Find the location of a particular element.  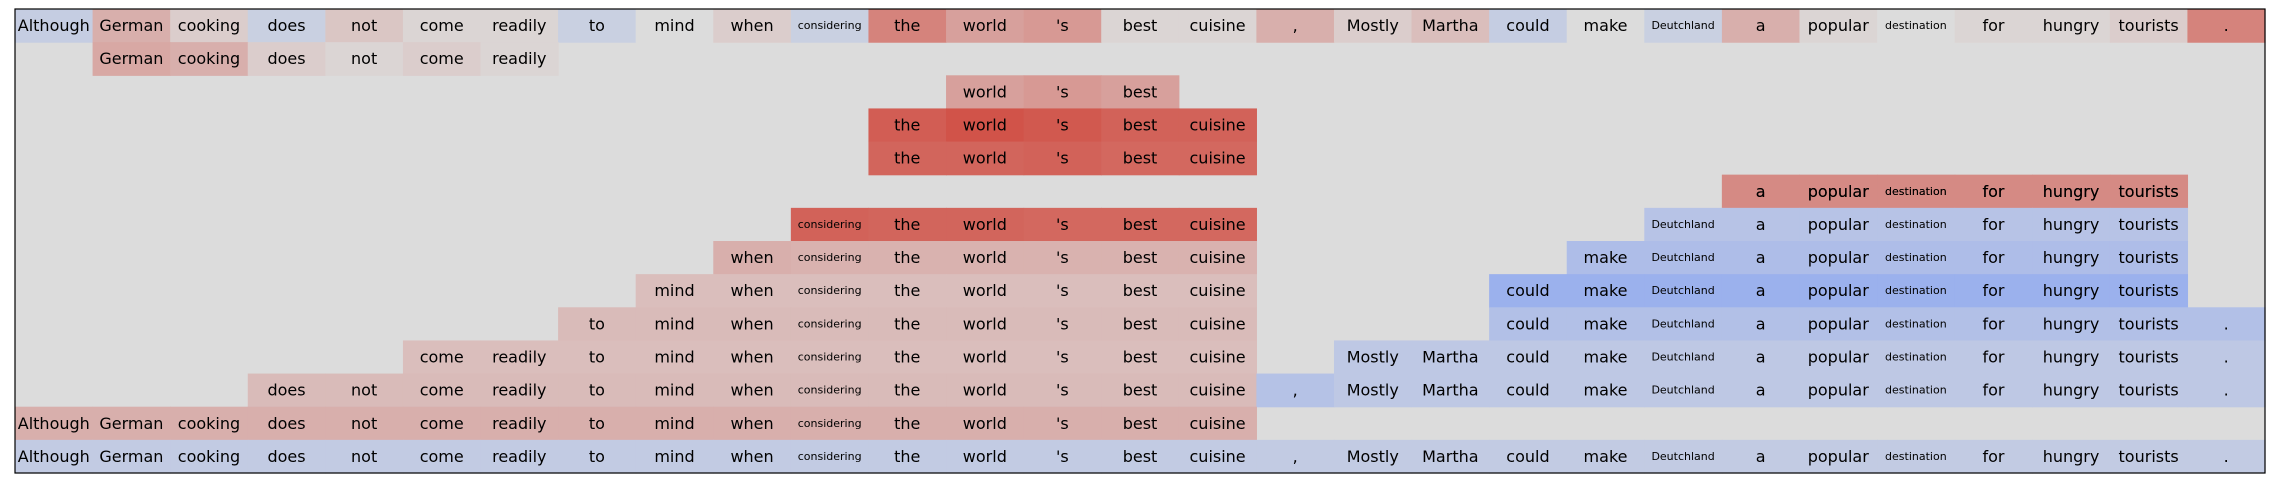

cell-token-label: Martha is located at coordinates (1450, 456).